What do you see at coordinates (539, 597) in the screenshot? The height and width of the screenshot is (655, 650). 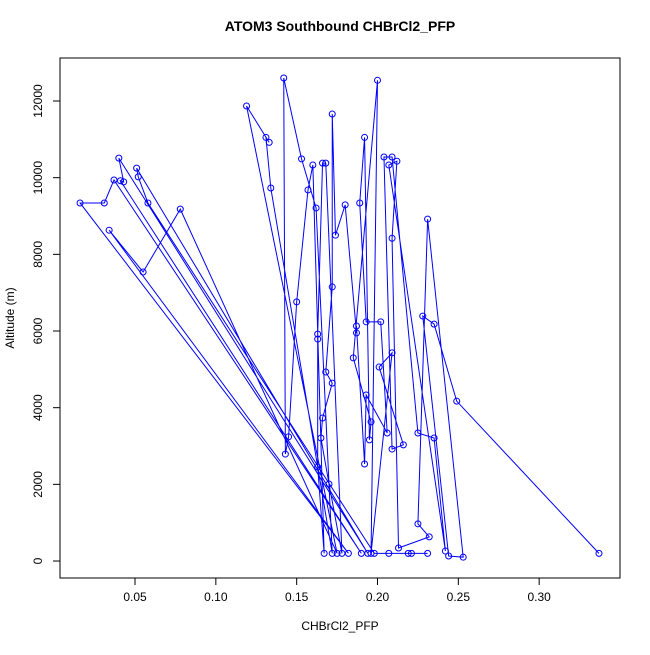 I see `x-tick-label: 0.30` at bounding box center [539, 597].